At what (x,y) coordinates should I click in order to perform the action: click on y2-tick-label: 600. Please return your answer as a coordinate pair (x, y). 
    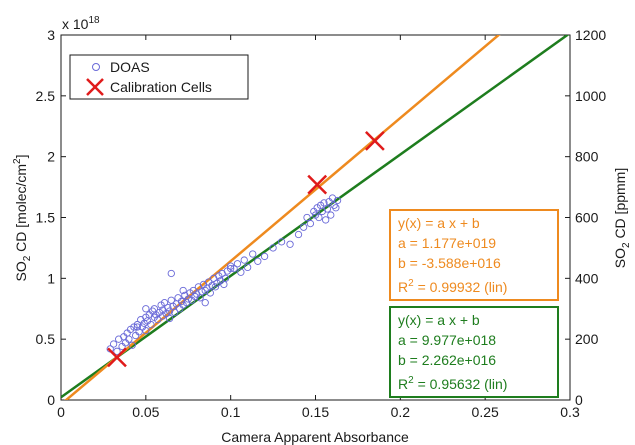
    Looking at the image, I should click on (587, 218).